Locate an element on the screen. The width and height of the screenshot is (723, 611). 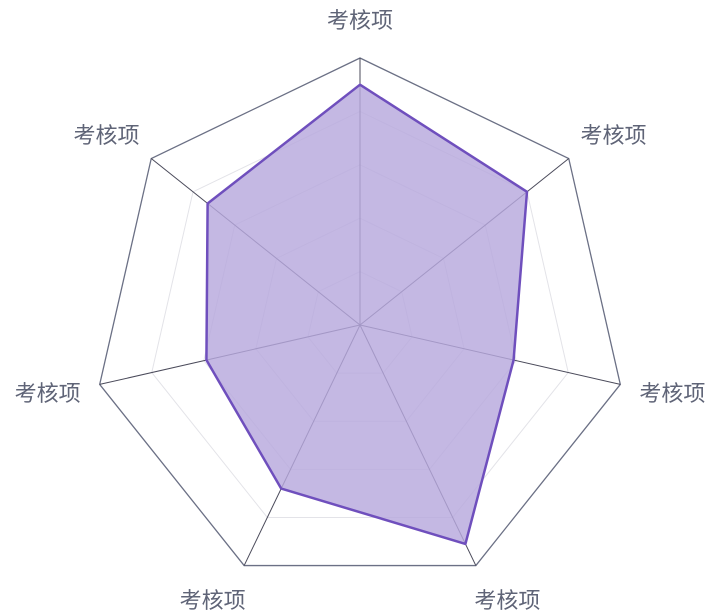
axis-label-5: 考核项 is located at coordinates (213, 600).